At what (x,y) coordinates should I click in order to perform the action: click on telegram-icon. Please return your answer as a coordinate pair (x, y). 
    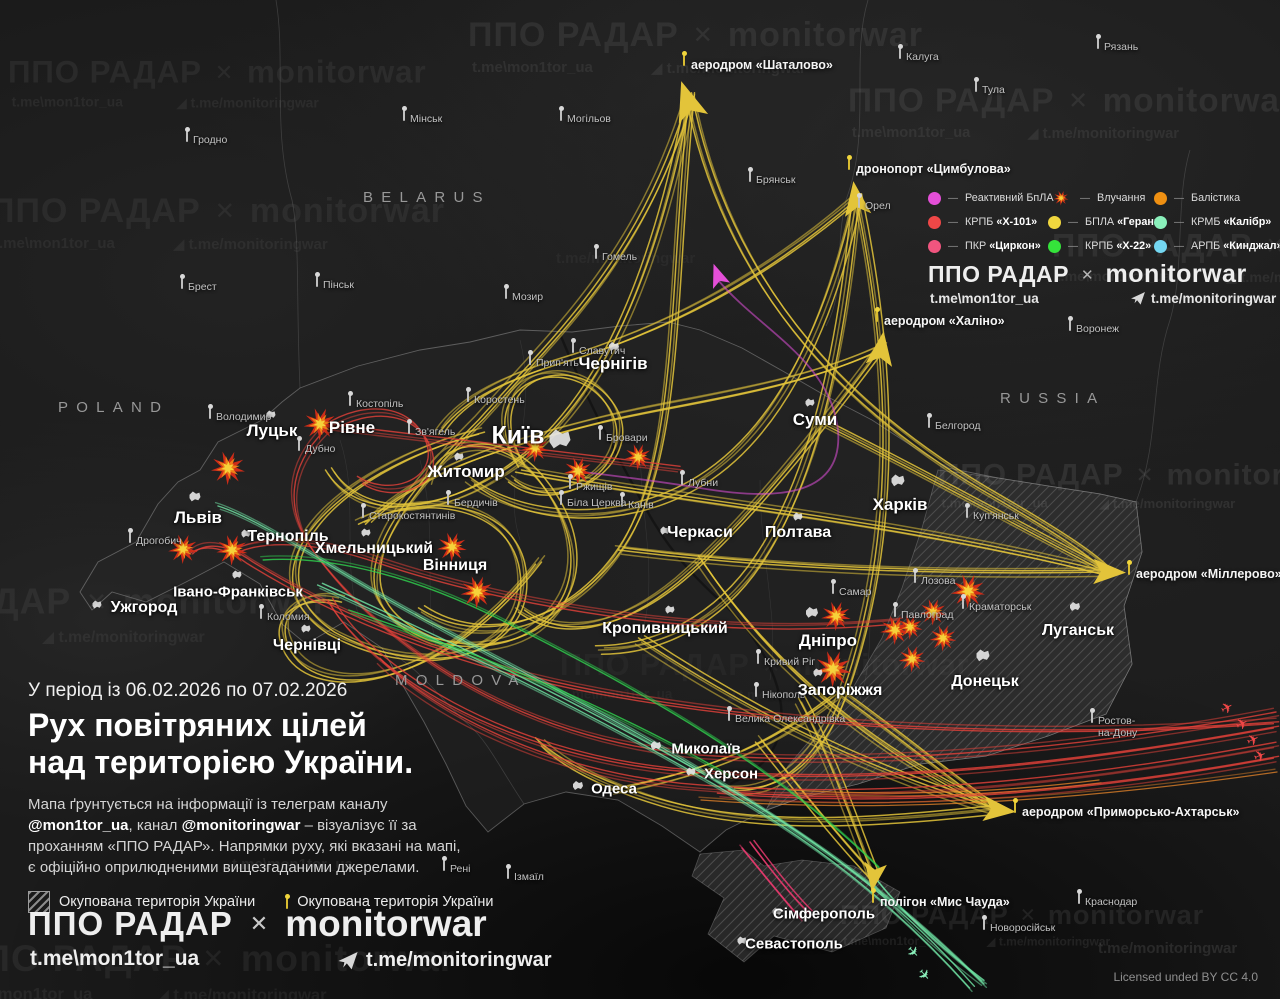
    Looking at the image, I should click on (348, 960).